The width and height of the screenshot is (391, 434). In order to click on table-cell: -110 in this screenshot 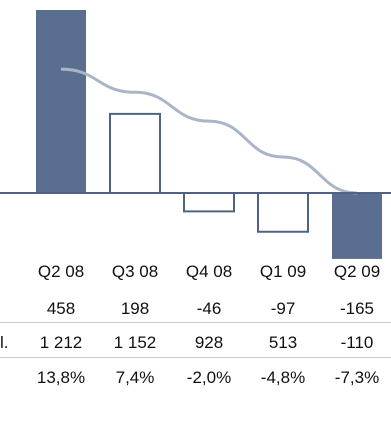, I will do `click(357, 342)`.